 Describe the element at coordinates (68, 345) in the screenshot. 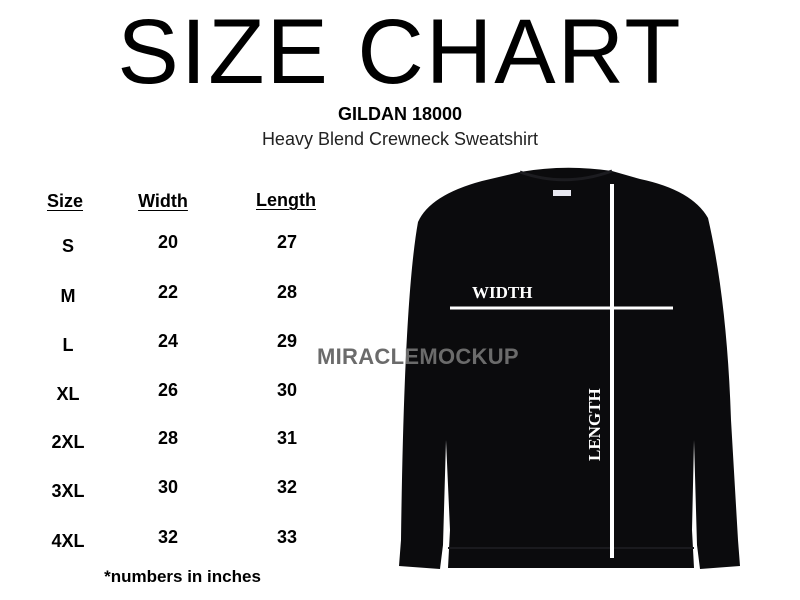

I see `cell-size: L` at that location.